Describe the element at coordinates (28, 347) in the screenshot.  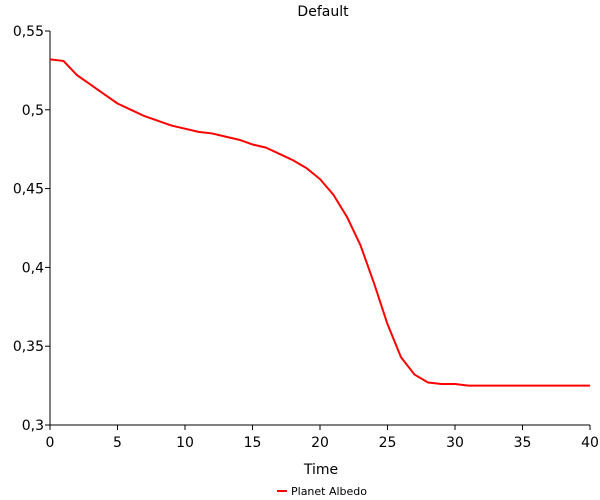
I see `y-tick-label: 0,35` at that location.